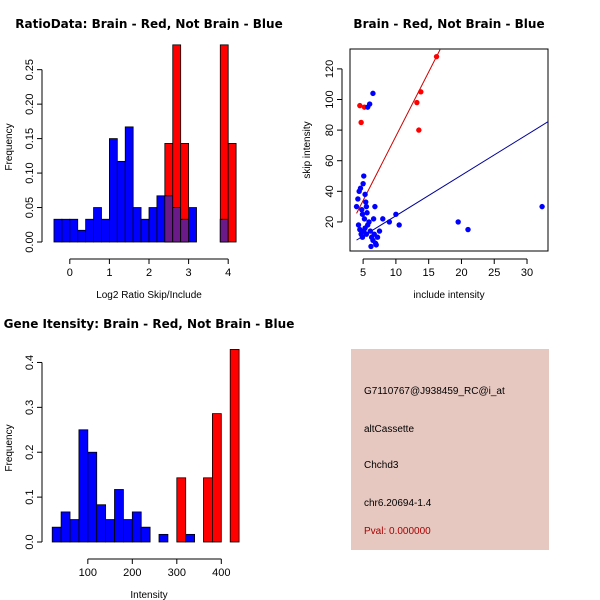 The height and width of the screenshot is (600, 600). Describe the element at coordinates (145, 446) in the screenshot. I see `intensity-bars` at that location.